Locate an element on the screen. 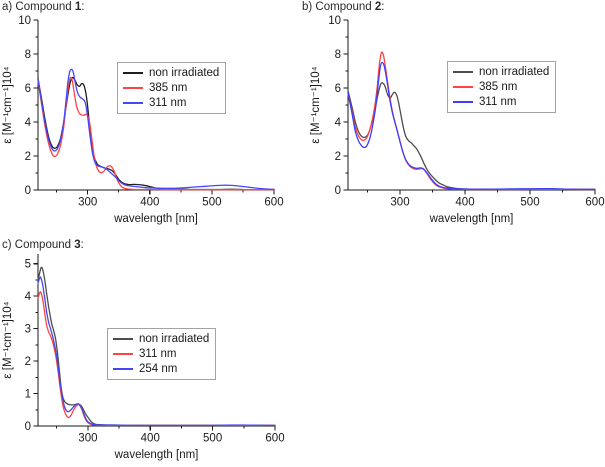 Image resolution: width=605 pixels, height=467 pixels. panel-title-c: c) Compound 3: is located at coordinates (43, 245).